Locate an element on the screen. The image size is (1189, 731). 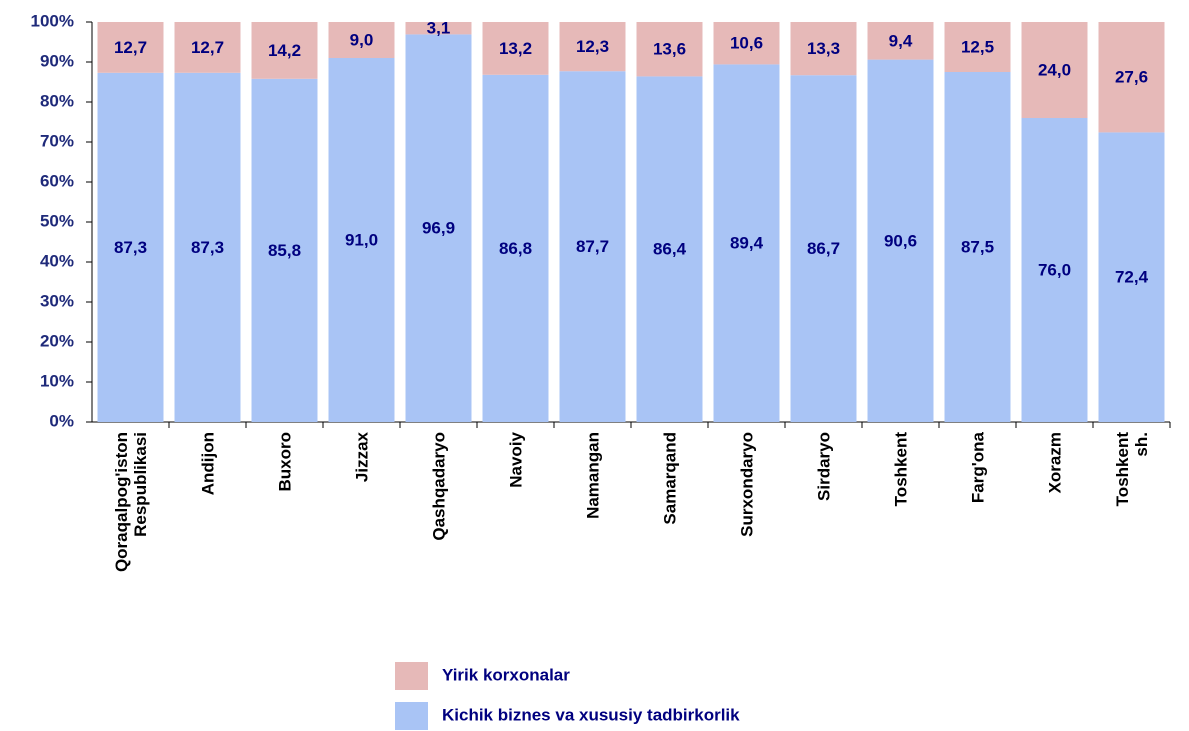
value-label: 13,6 is located at coordinates (669, 49).